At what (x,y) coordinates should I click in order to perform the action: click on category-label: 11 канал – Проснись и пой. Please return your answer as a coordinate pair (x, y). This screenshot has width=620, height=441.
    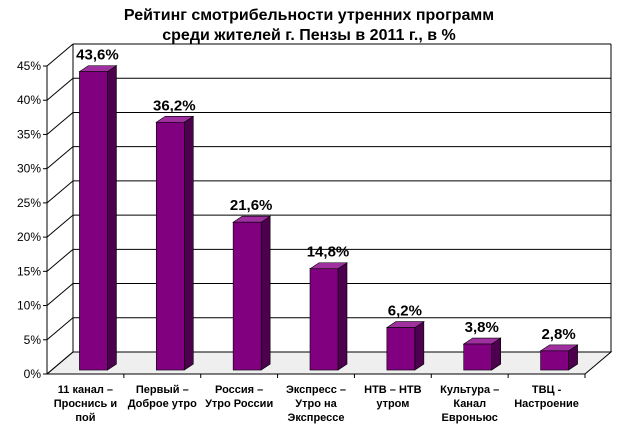
    Looking at the image, I should click on (85, 404).